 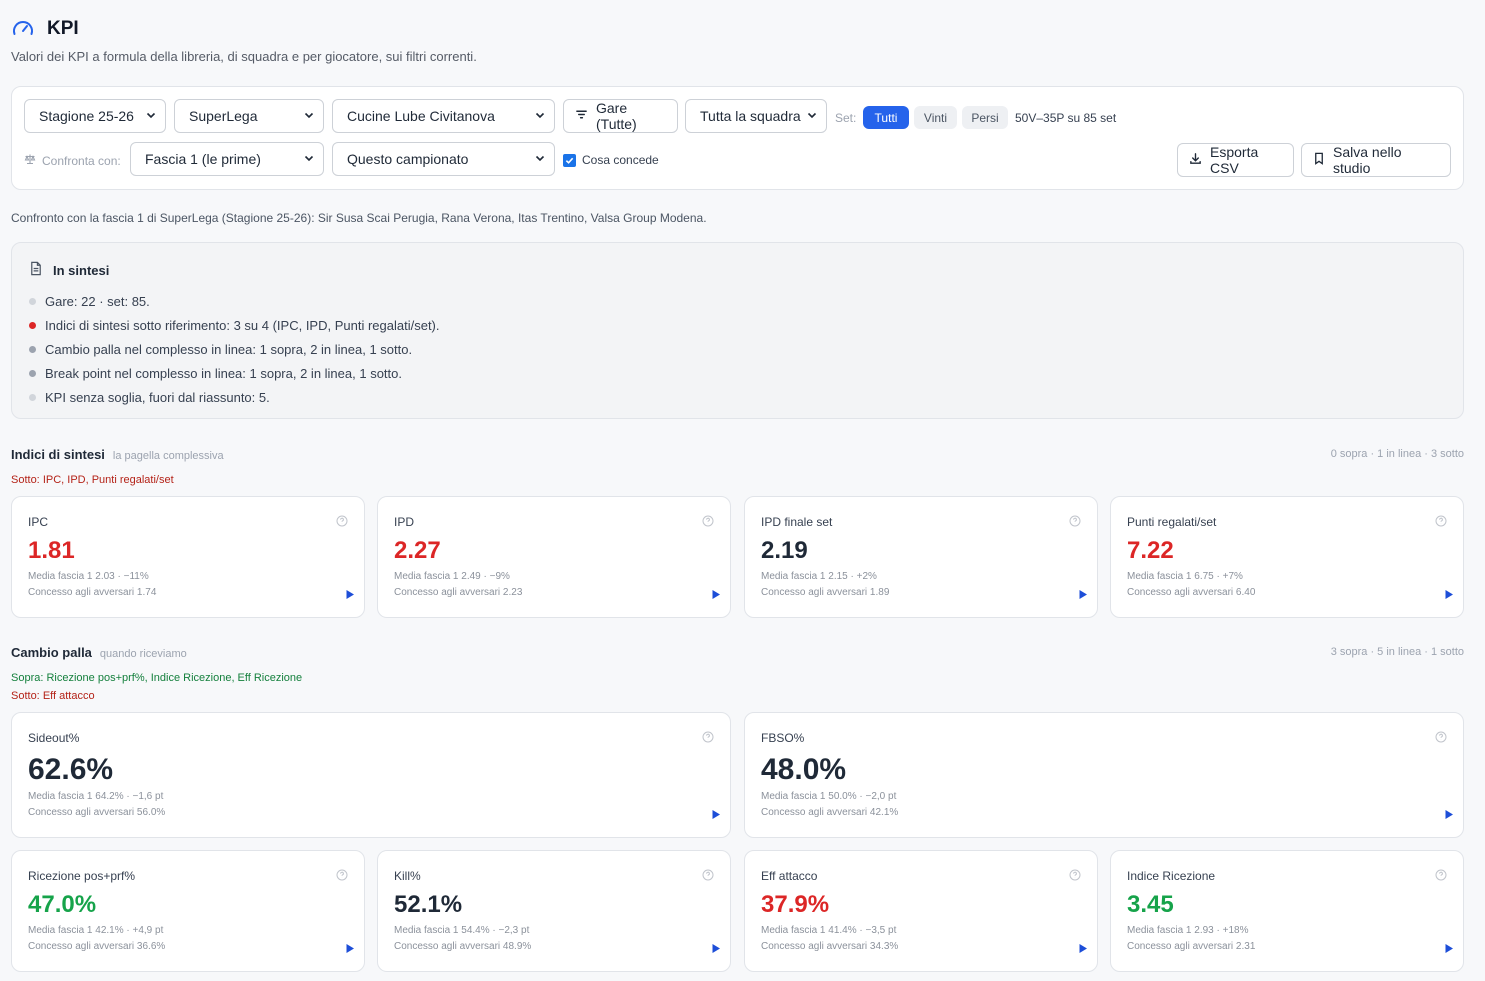 I want to click on games-filter-button: Gare (Tutte), so click(x=620, y=116).